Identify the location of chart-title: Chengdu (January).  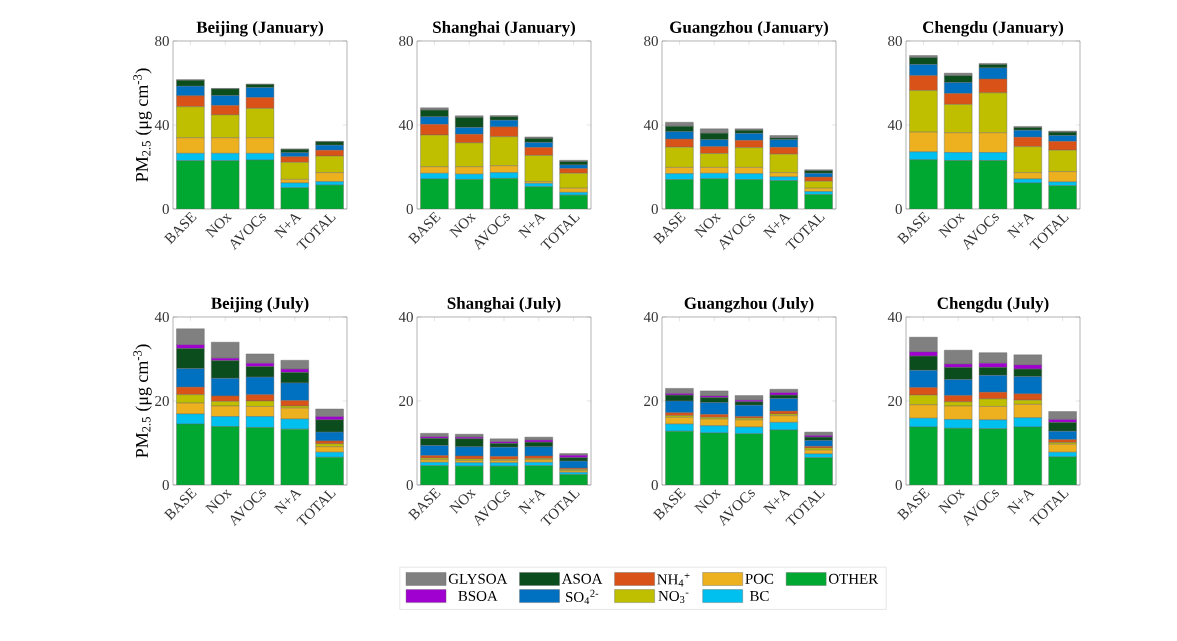
(993, 29).